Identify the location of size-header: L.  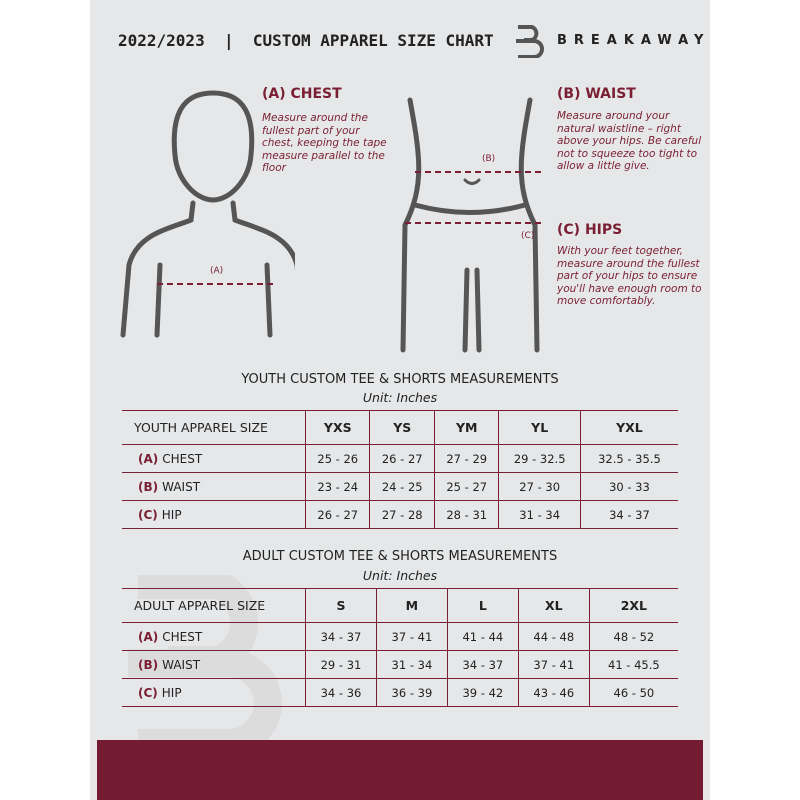
(482, 605).